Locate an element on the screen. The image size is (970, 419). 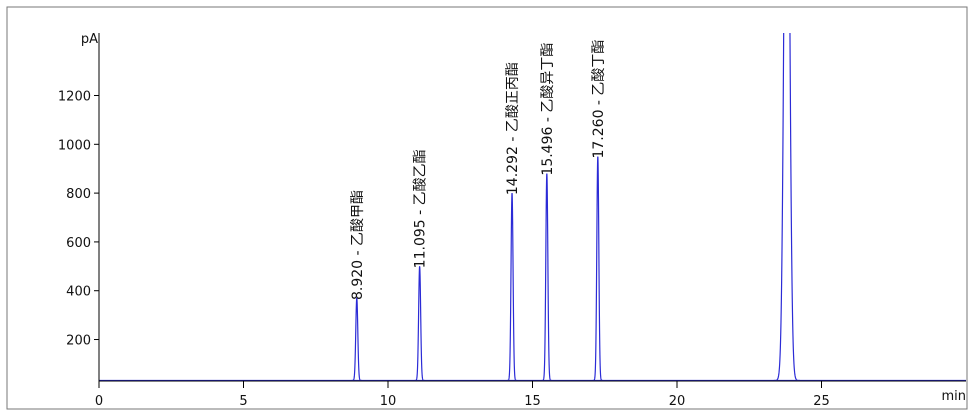
x-tick-label: 20 is located at coordinates (677, 401).